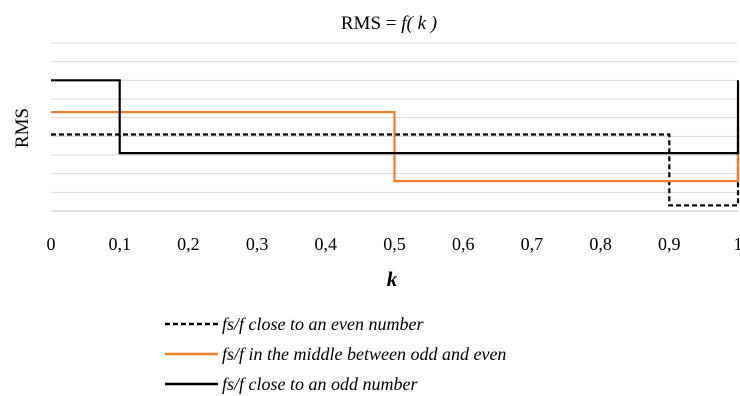 This screenshot has width=740, height=396. I want to click on legend-label-3: fs/f close to an odd number, so click(320, 384).